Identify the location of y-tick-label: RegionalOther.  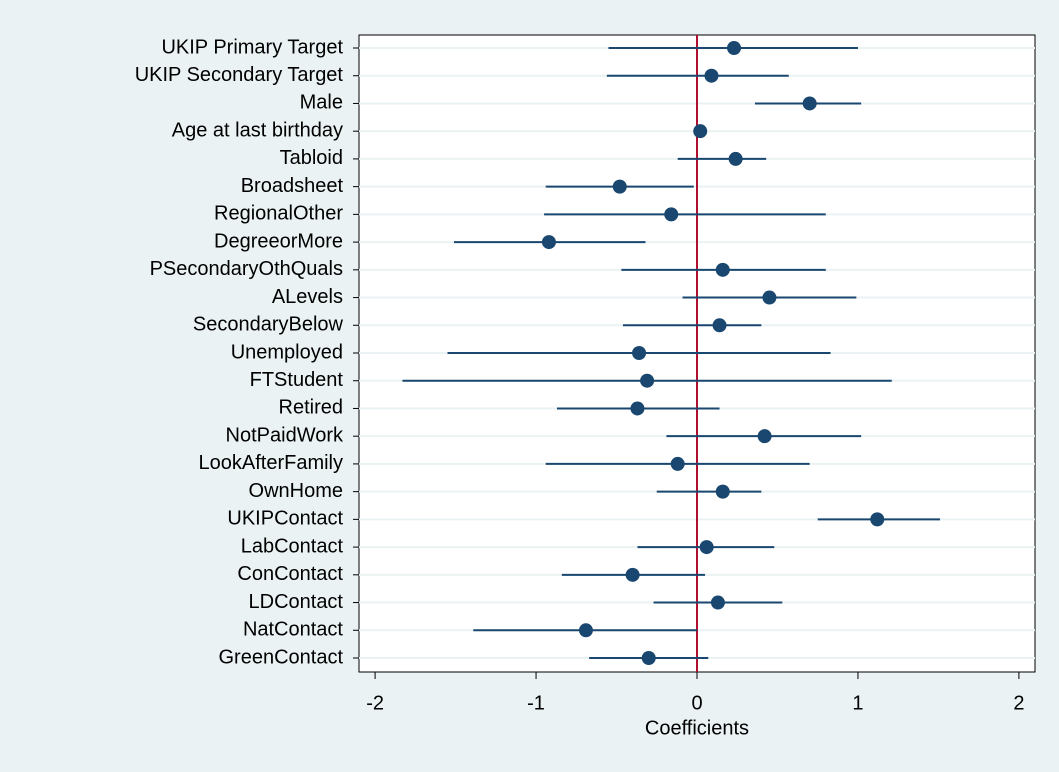
(278, 214).